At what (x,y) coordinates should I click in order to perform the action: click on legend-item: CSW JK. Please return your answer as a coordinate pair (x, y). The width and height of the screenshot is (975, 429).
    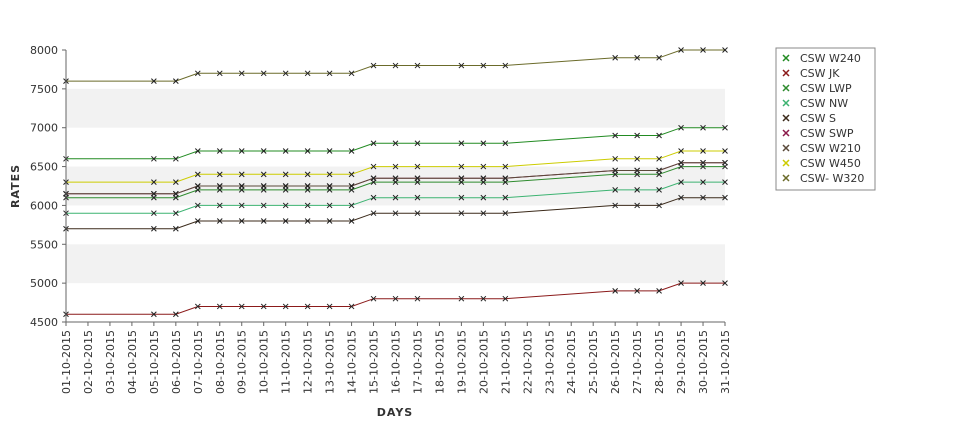
    Looking at the image, I should click on (811, 73).